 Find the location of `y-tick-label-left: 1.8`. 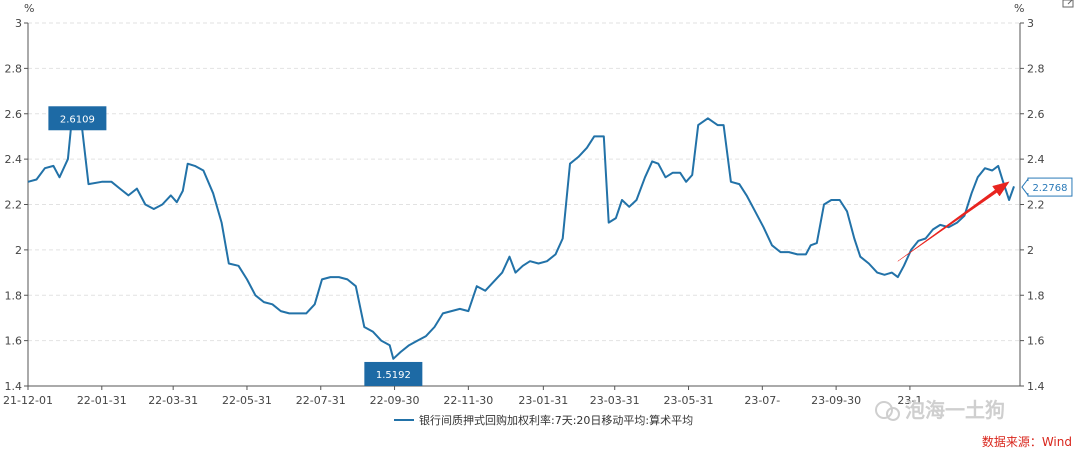

y-tick-label-left: 1.8 is located at coordinates (14, 295).